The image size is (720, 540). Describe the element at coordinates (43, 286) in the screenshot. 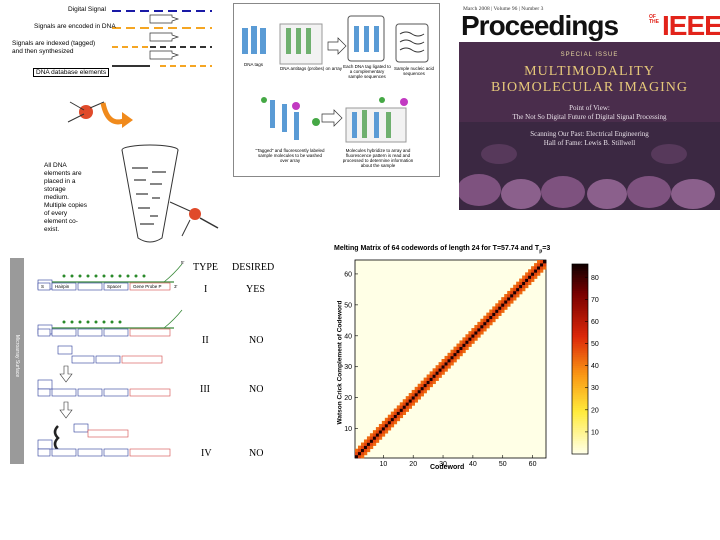

I see `block-si-label: S` at that location.